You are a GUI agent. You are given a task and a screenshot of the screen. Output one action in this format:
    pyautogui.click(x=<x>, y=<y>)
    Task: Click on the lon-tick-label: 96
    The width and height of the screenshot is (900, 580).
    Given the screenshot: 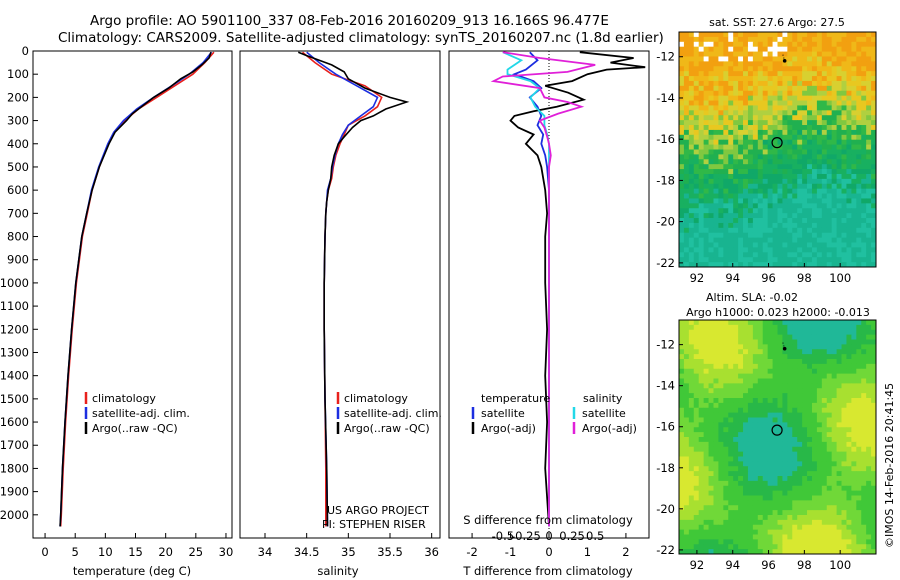 What is the action you would take?
    pyautogui.click(x=768, y=565)
    